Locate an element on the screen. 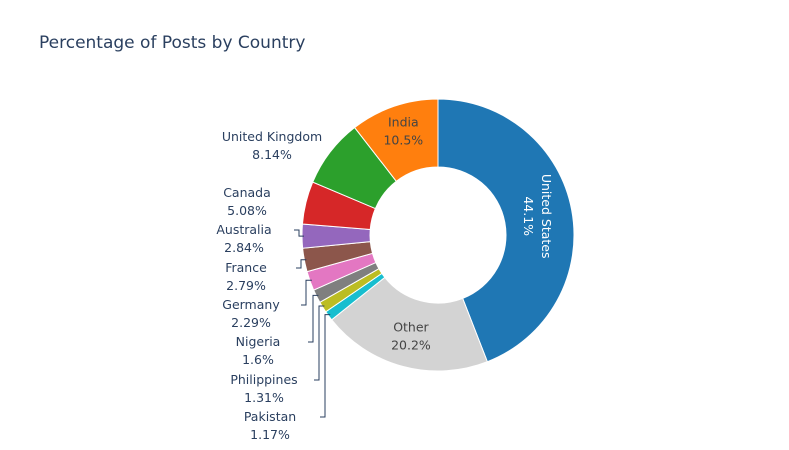  leader-line-germany is located at coordinates (306, 292).